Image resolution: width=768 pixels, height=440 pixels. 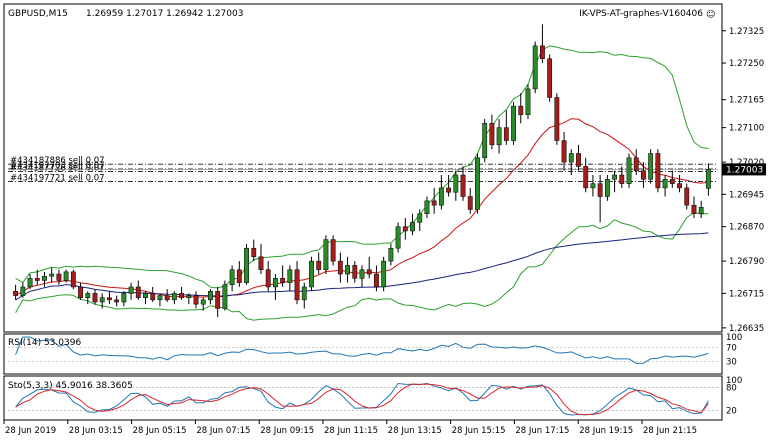 What do you see at coordinates (363, 398) in the screenshot?
I see `stochastic-pane` at bounding box center [363, 398].